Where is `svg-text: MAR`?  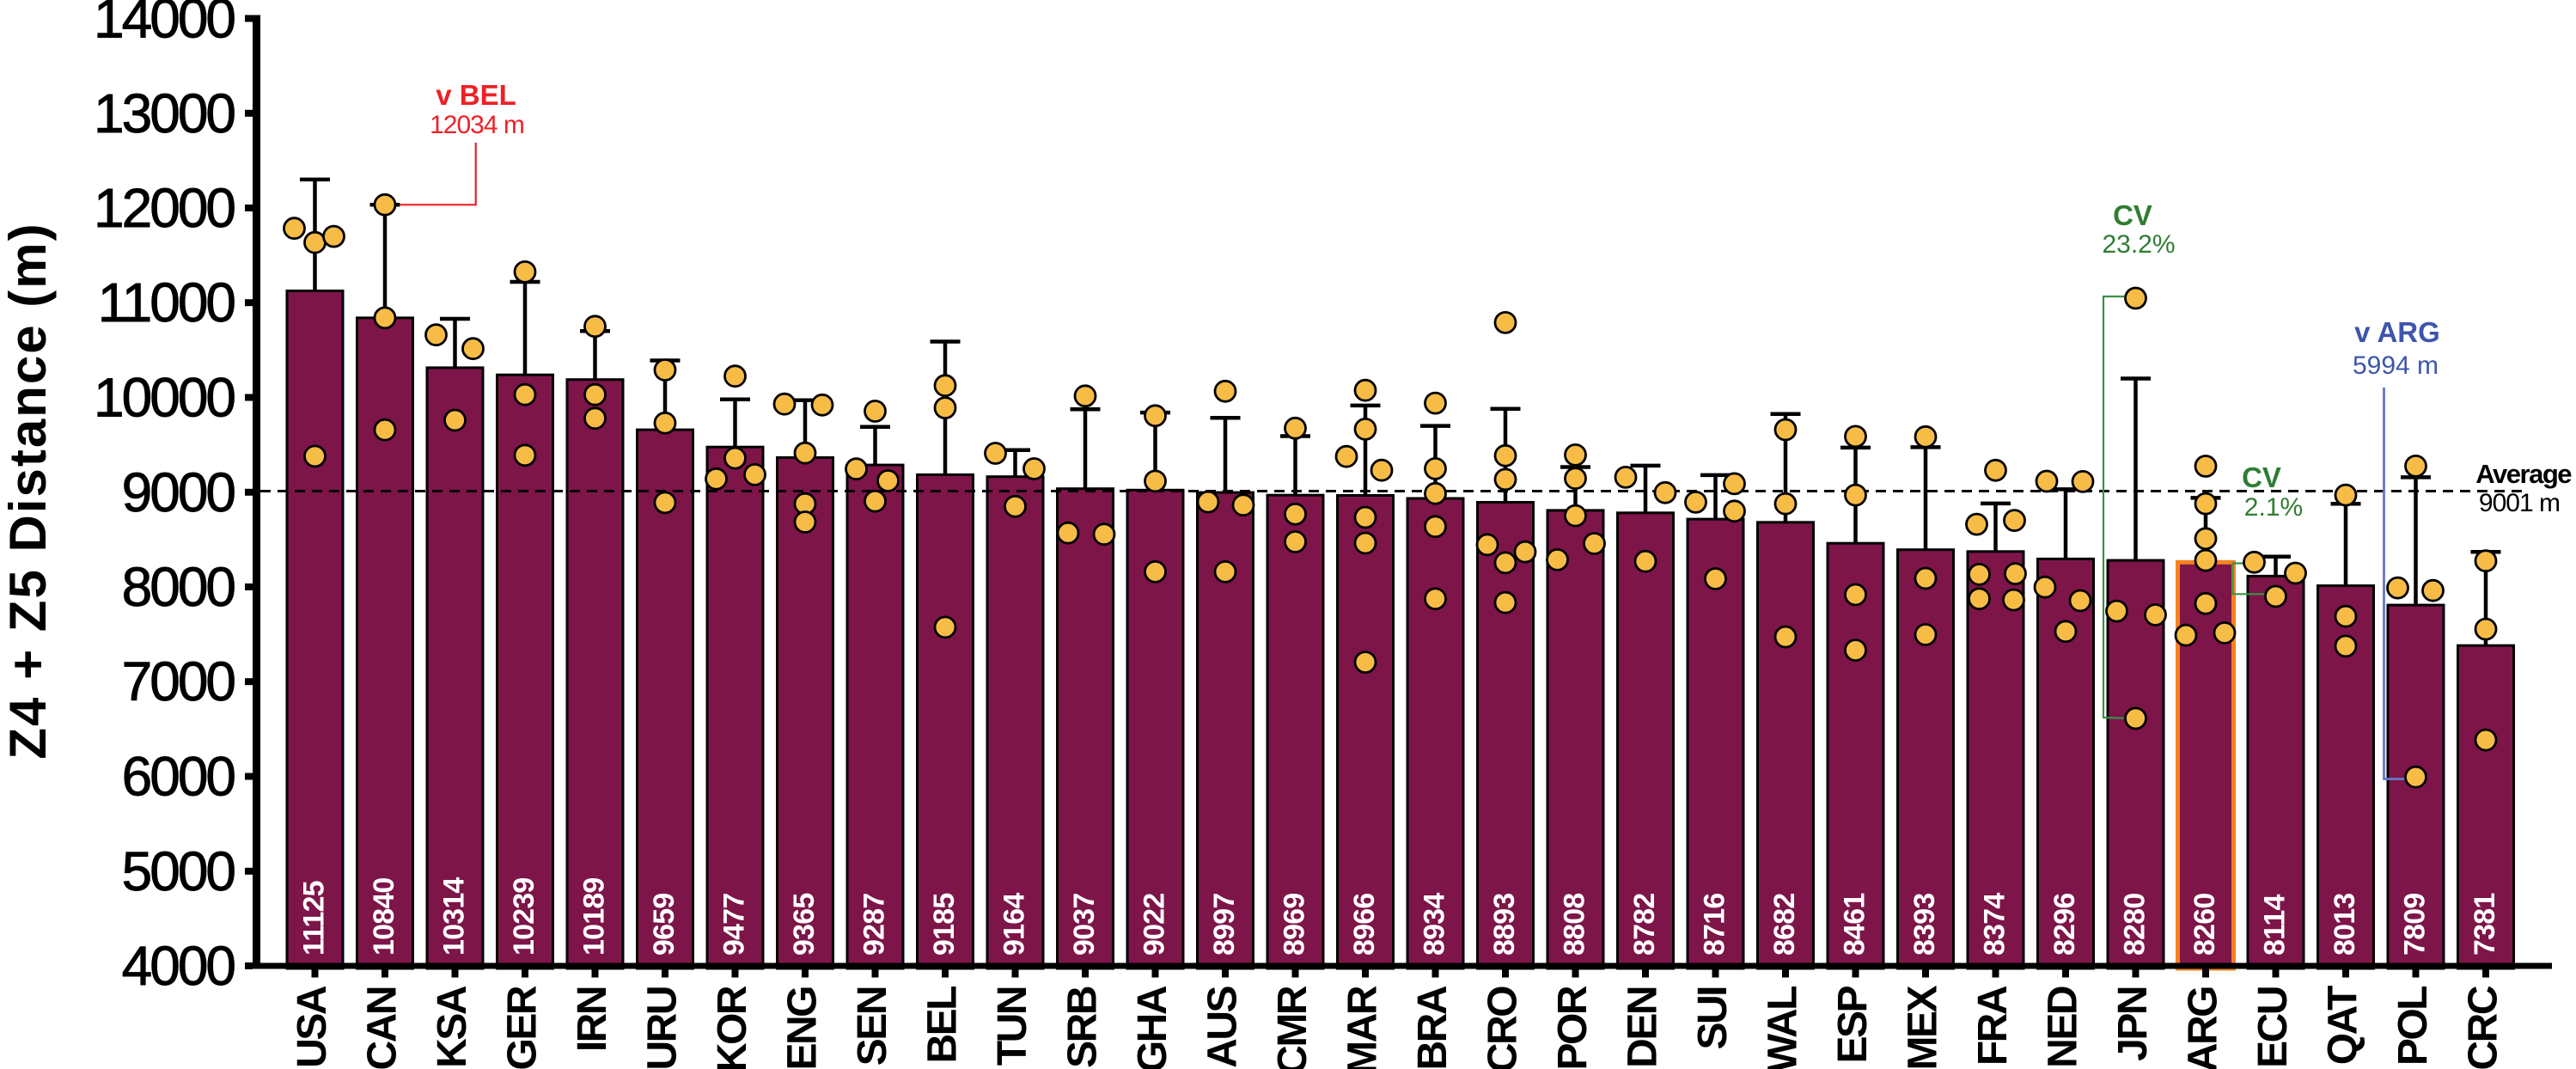
svg-text: MAR is located at coordinates (1363, 1028).